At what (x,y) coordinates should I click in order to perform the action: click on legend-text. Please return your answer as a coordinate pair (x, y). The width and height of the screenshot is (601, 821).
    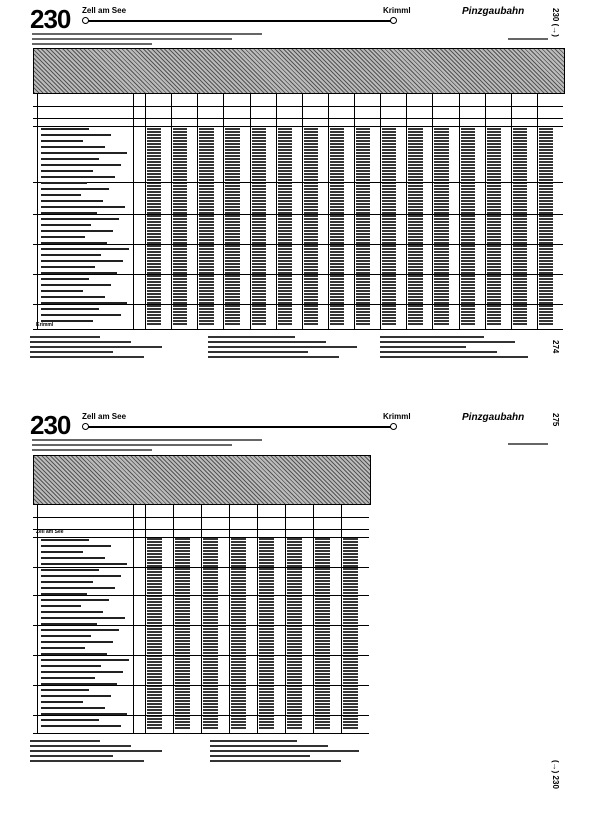
    Looking at the image, I should click on (528, 39).